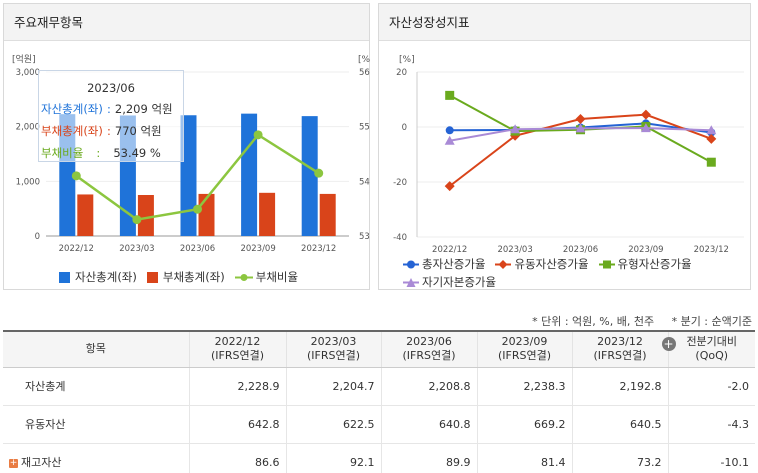 The image size is (758, 473). Describe the element at coordinates (542, 264) in the screenshot. I see `legend-item-current-asset-growth: 유동자산증가율` at that location.